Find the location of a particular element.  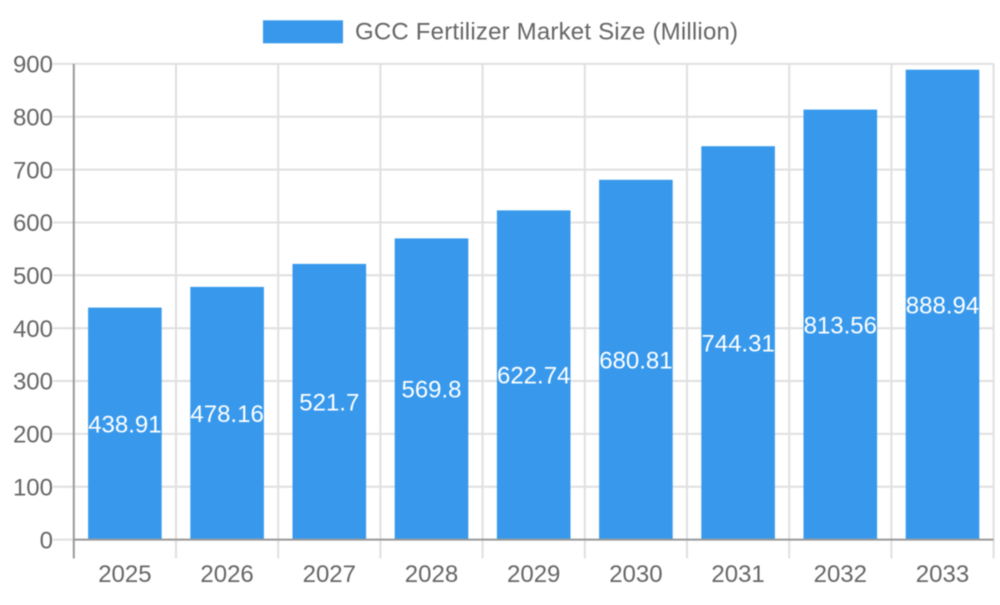

svg-text: 700 is located at coordinates (33, 170).